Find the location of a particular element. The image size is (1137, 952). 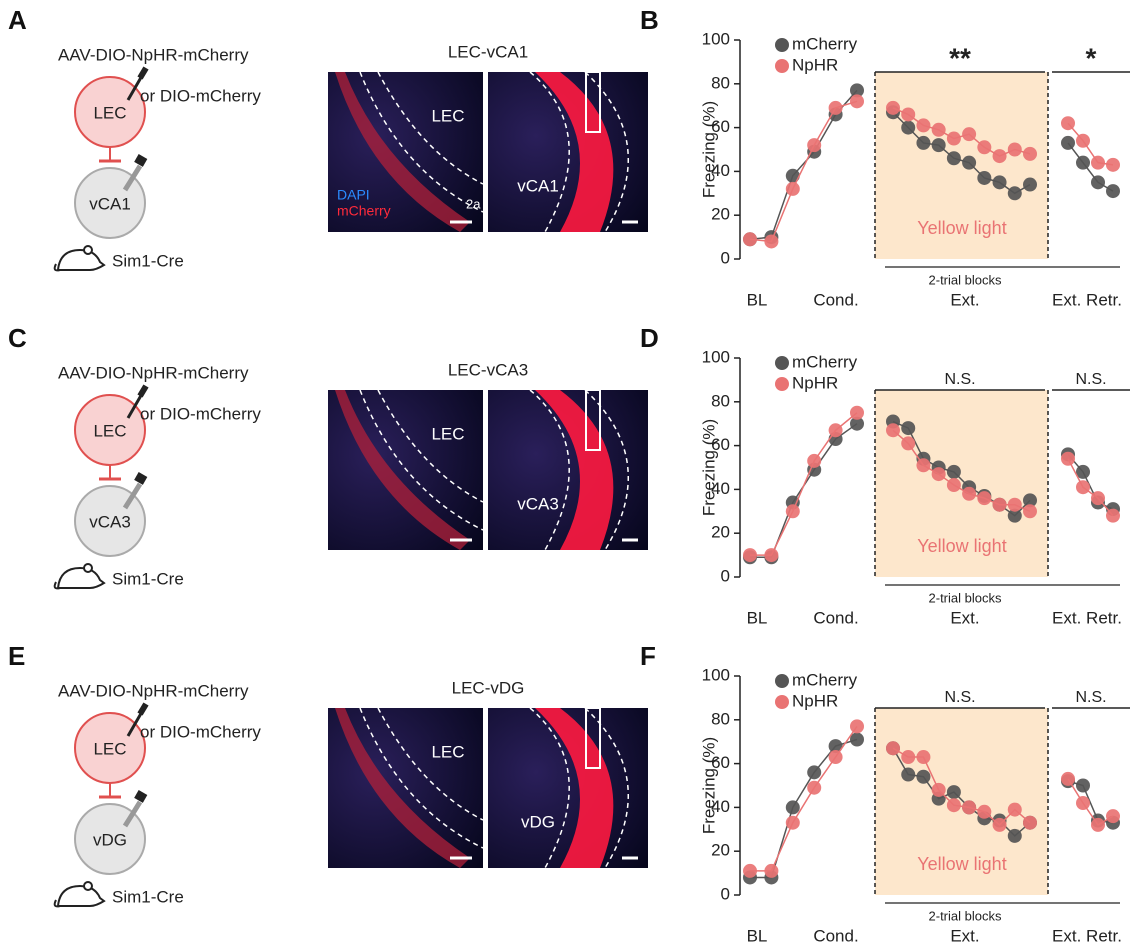

y-tick-label: 0 is located at coordinates (725, 257).